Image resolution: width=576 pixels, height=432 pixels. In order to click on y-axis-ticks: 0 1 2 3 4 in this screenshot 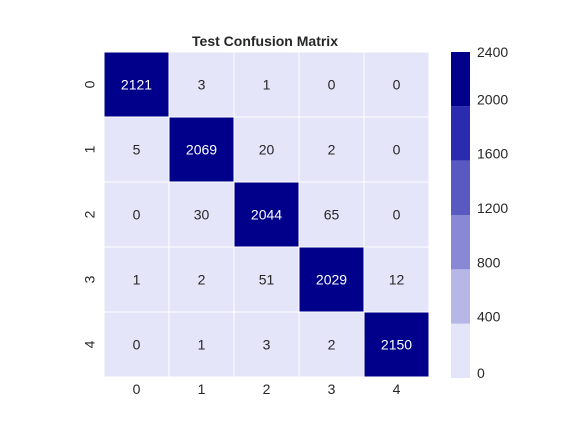, I will do `click(90, 214)`.